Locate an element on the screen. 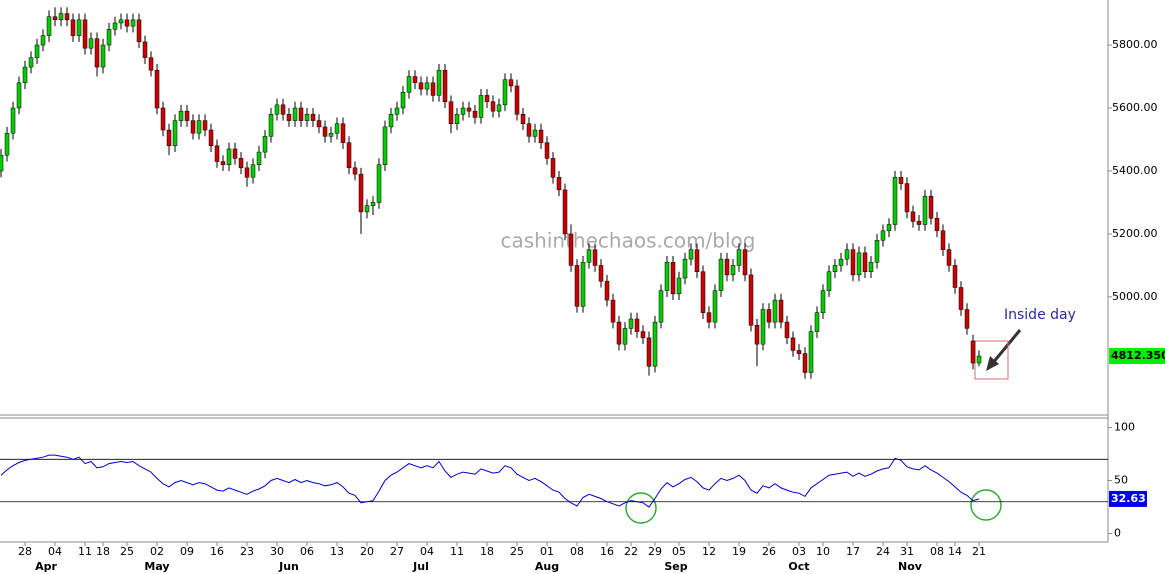  x-tick-label: 10 is located at coordinates (823, 551).